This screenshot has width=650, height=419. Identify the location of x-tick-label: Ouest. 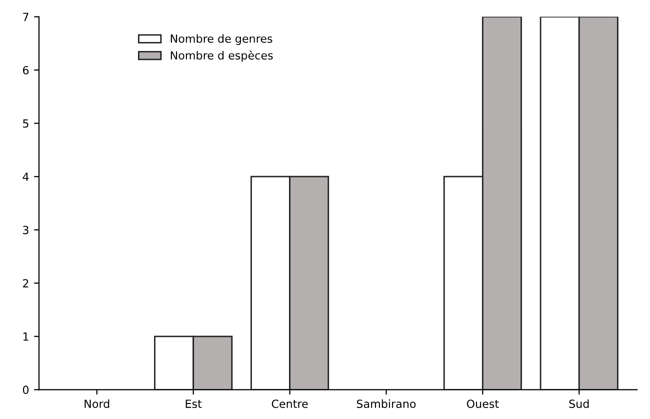
(482, 404).